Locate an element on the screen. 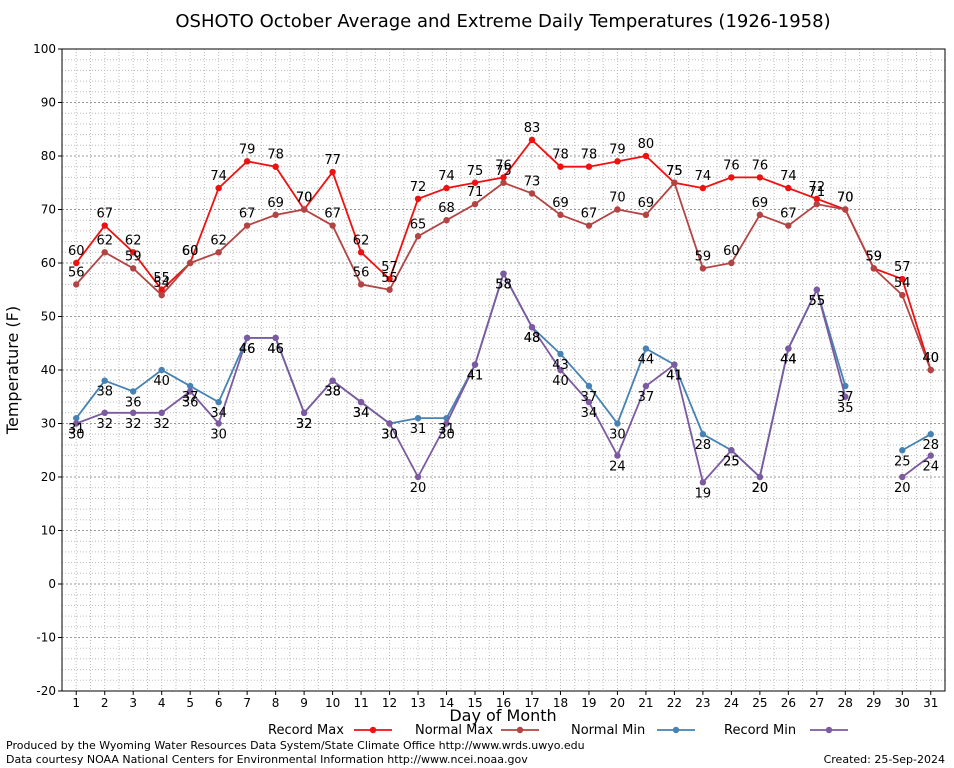 The image size is (954, 768). normal-max-data-label: 59 is located at coordinates (874, 256).